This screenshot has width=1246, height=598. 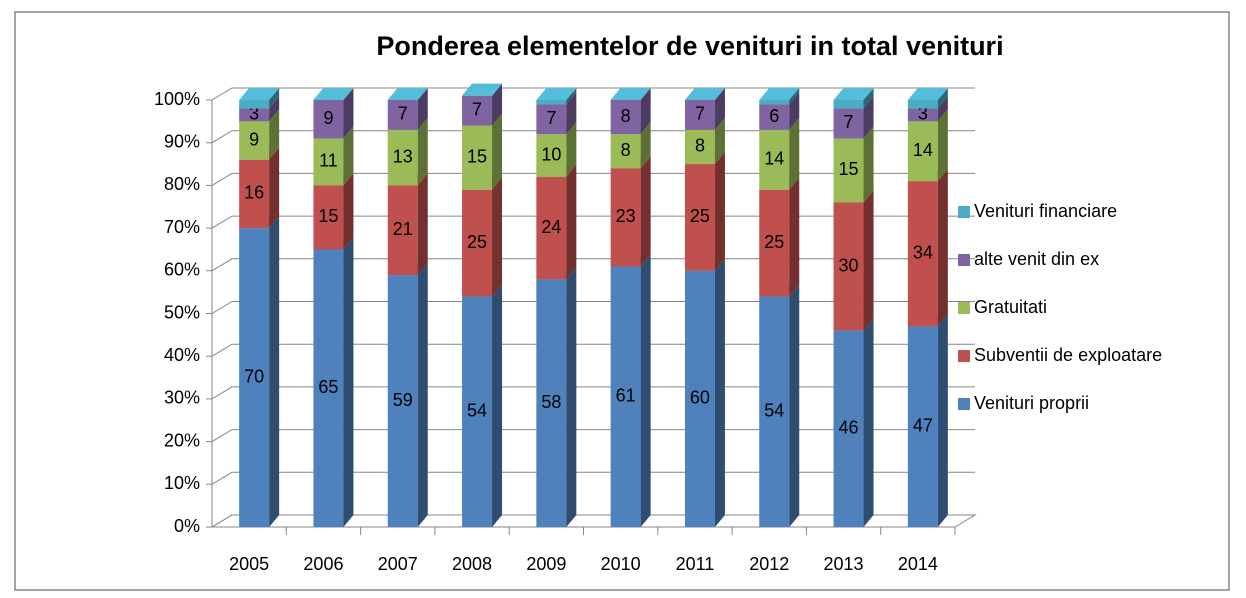 I want to click on data-label: 59, so click(x=403, y=400).